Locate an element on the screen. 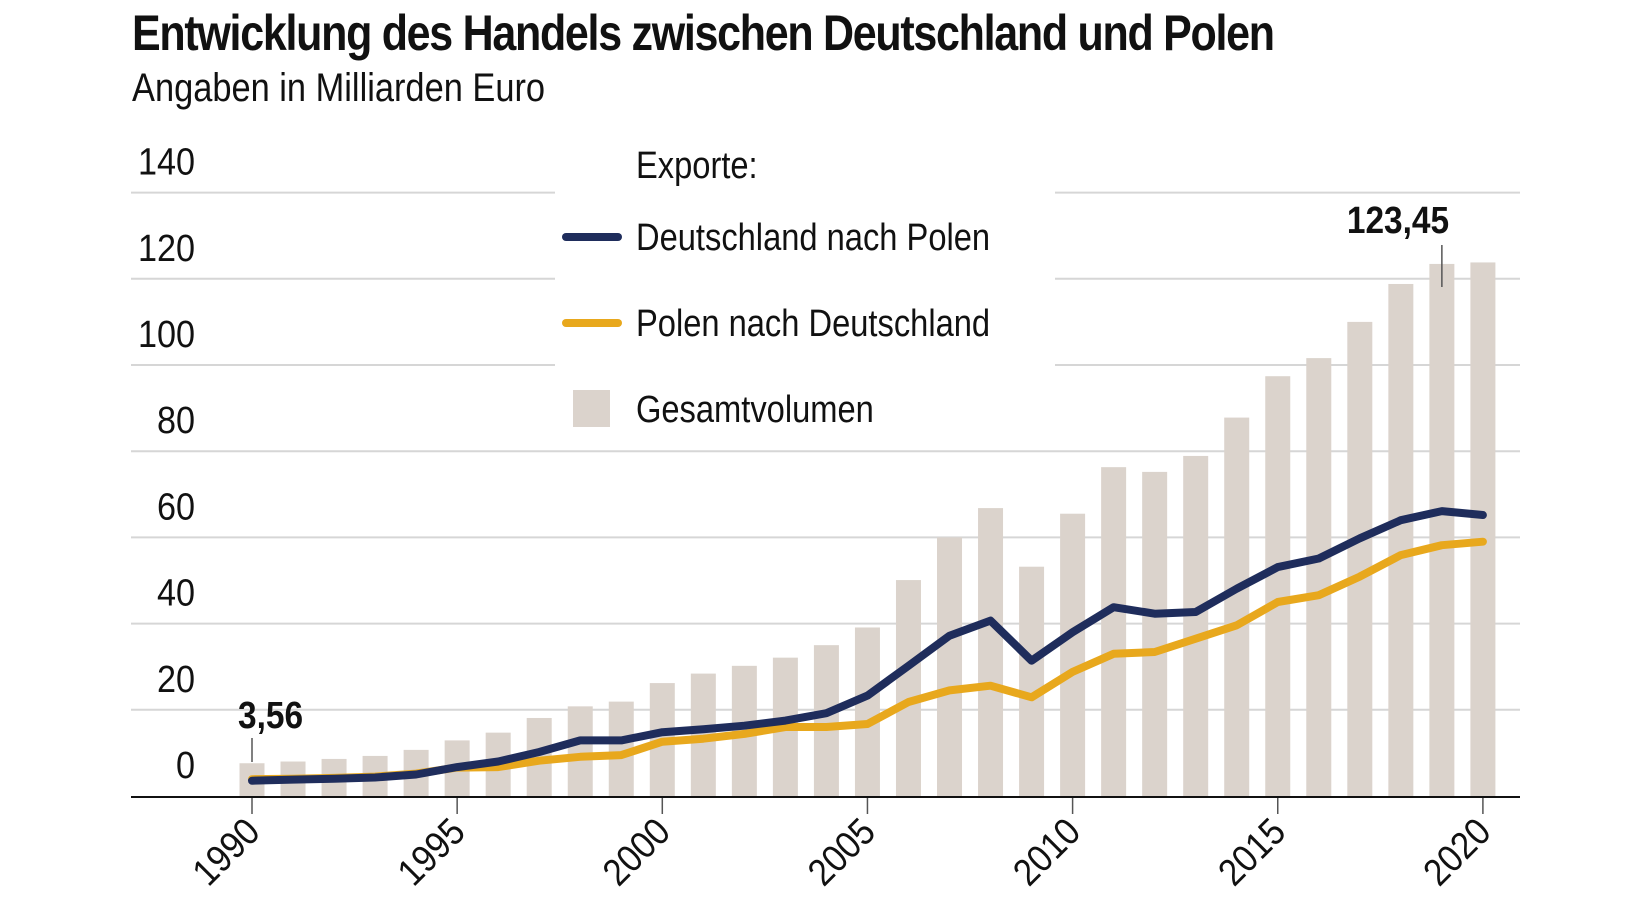  x-tick-label-1995: 1995 is located at coordinates (431, 851).